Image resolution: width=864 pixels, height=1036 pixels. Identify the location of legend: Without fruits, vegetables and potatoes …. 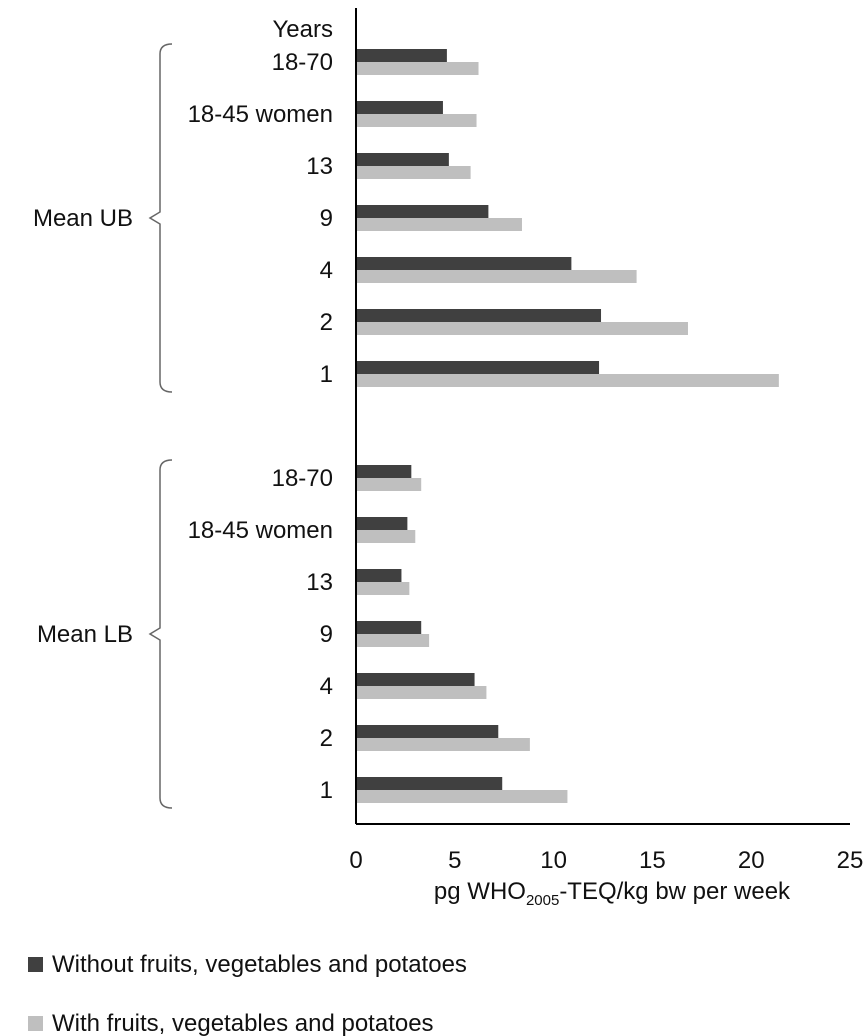
(247, 993).